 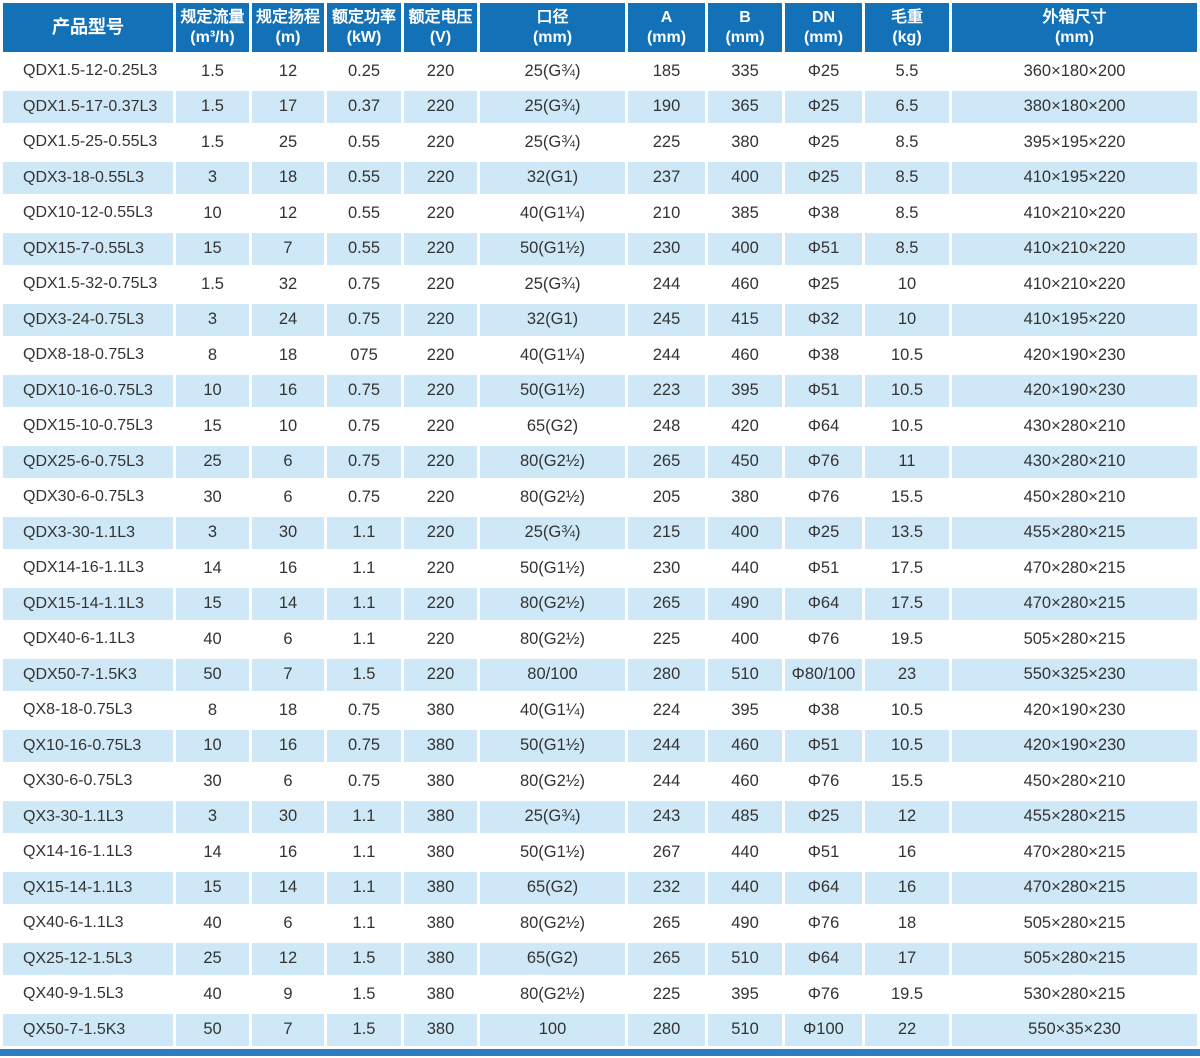 I want to click on header-title: DN, so click(x=823, y=17).